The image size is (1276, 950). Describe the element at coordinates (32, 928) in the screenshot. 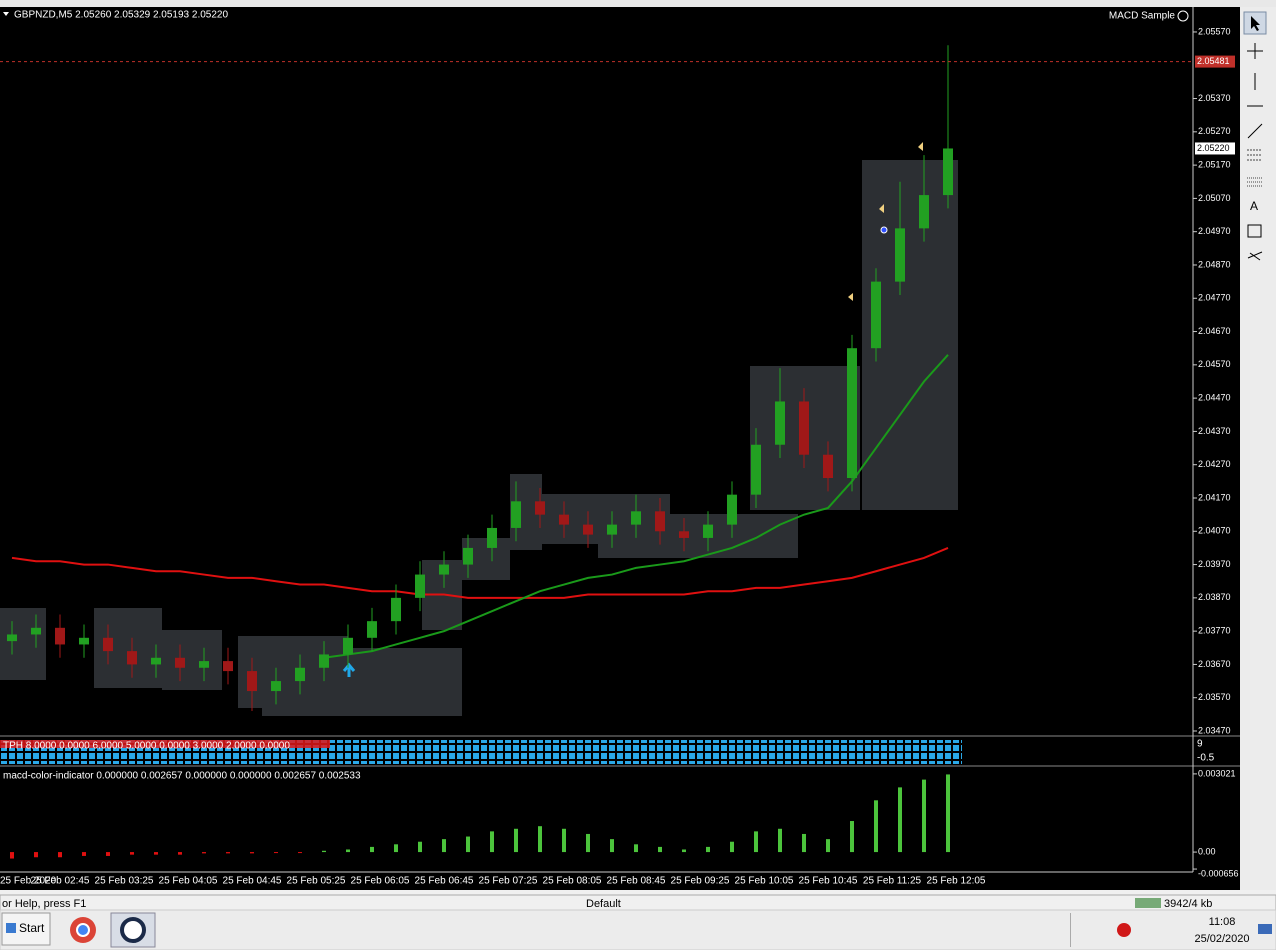

I see `start-label: Start` at that location.